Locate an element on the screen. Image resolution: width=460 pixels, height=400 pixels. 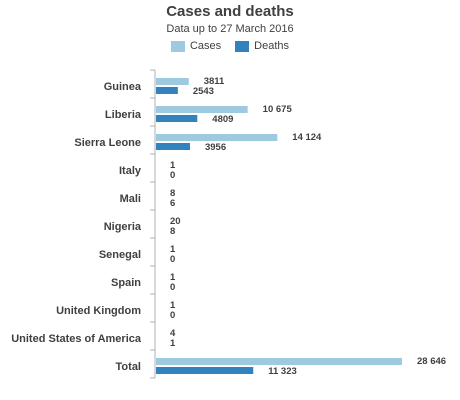
data-label-cases-nigeria: 20 is located at coordinates (175, 221).